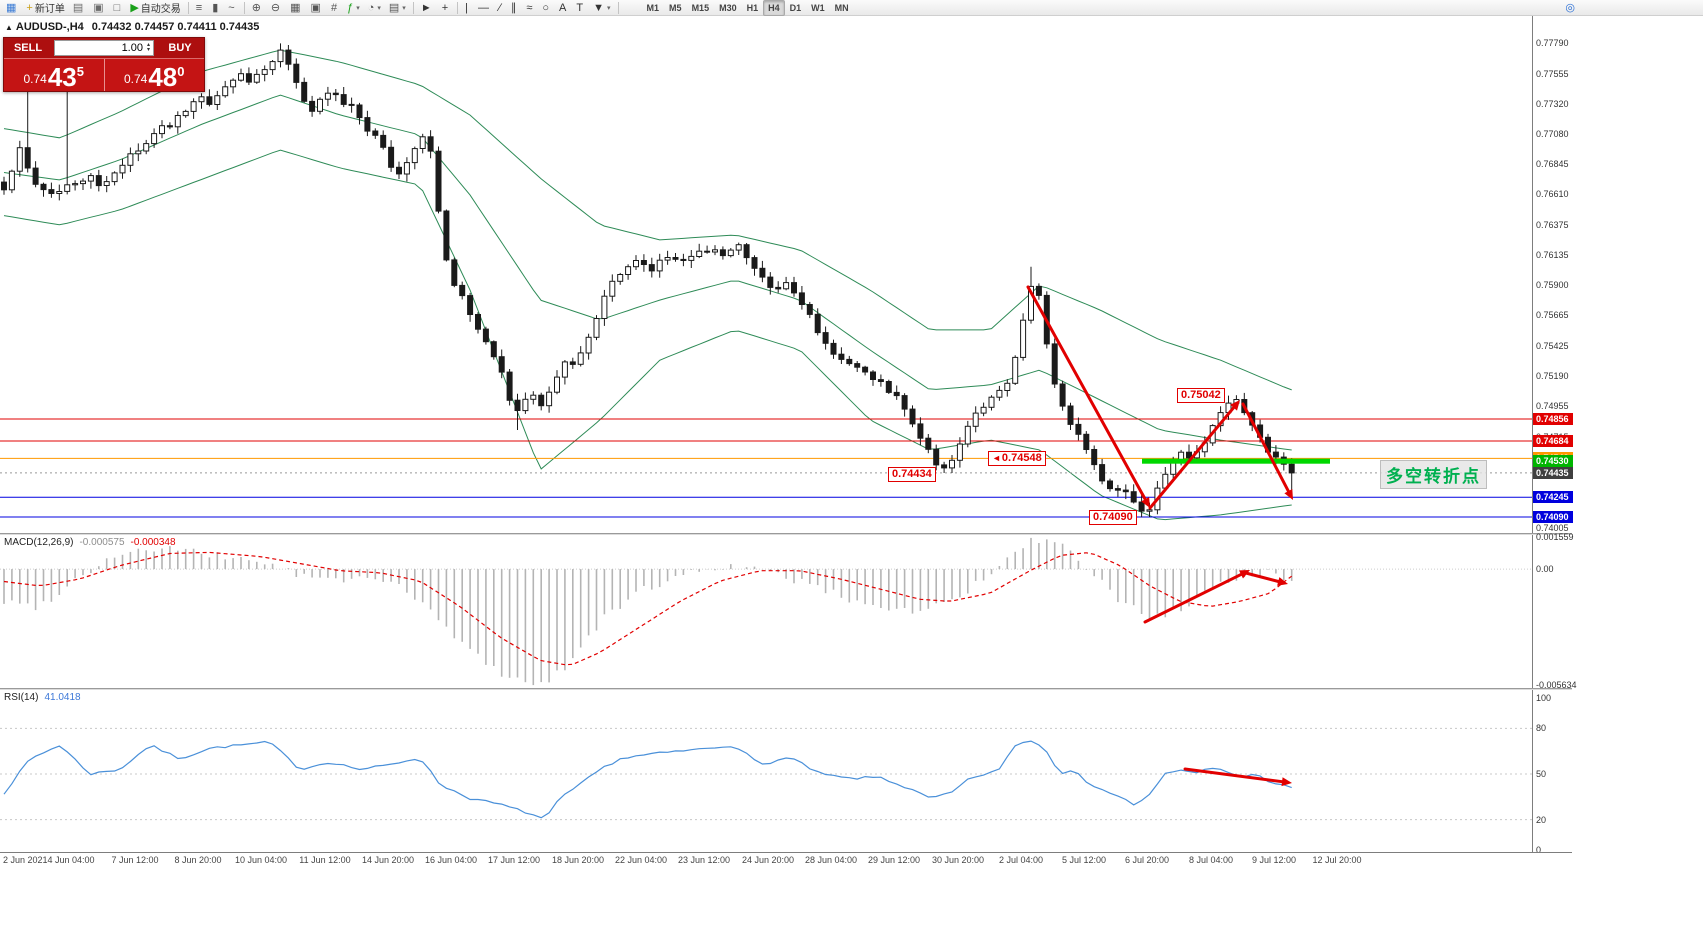 Image resolution: width=1703 pixels, height=935 pixels. I want to click on trend-arrow-head, so click(1235, 405).